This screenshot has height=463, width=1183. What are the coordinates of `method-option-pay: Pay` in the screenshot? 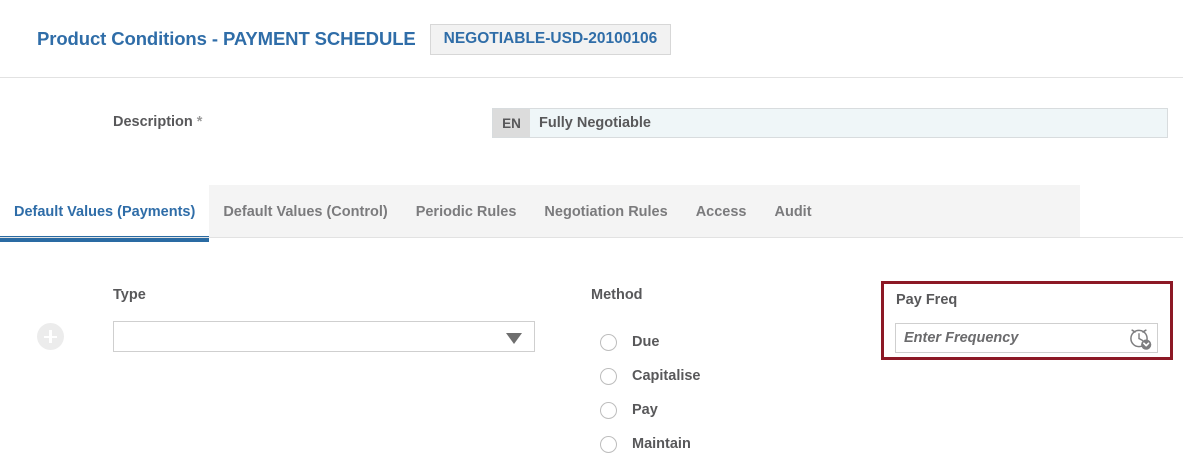 It's located at (650, 410).